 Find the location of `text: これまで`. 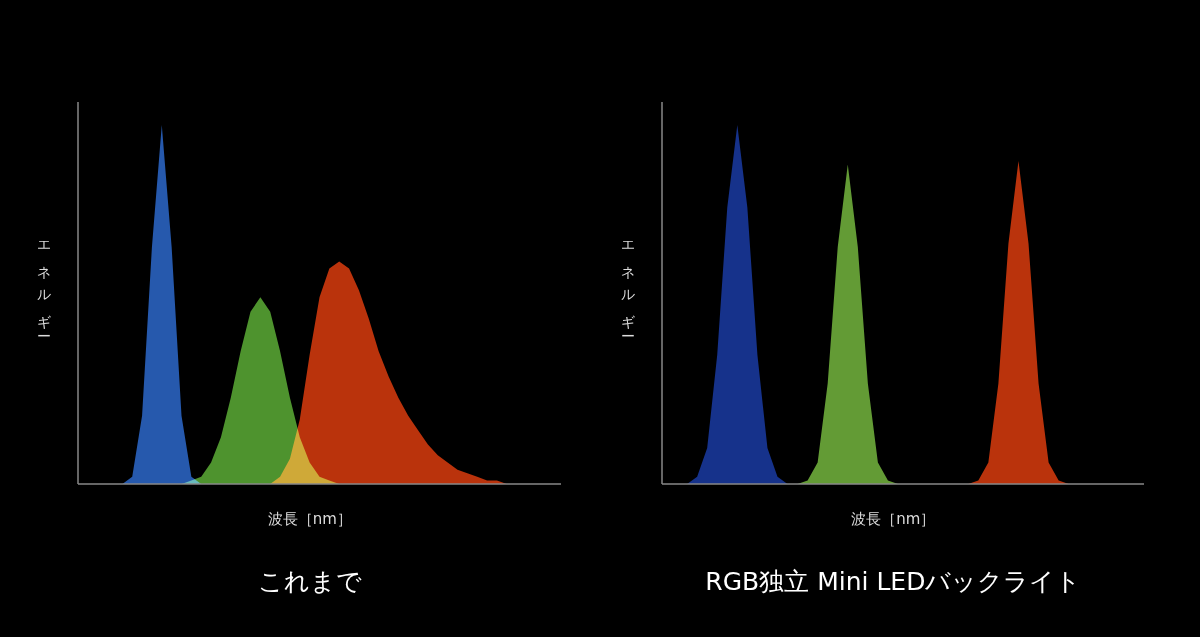

text: これまで is located at coordinates (309, 581).